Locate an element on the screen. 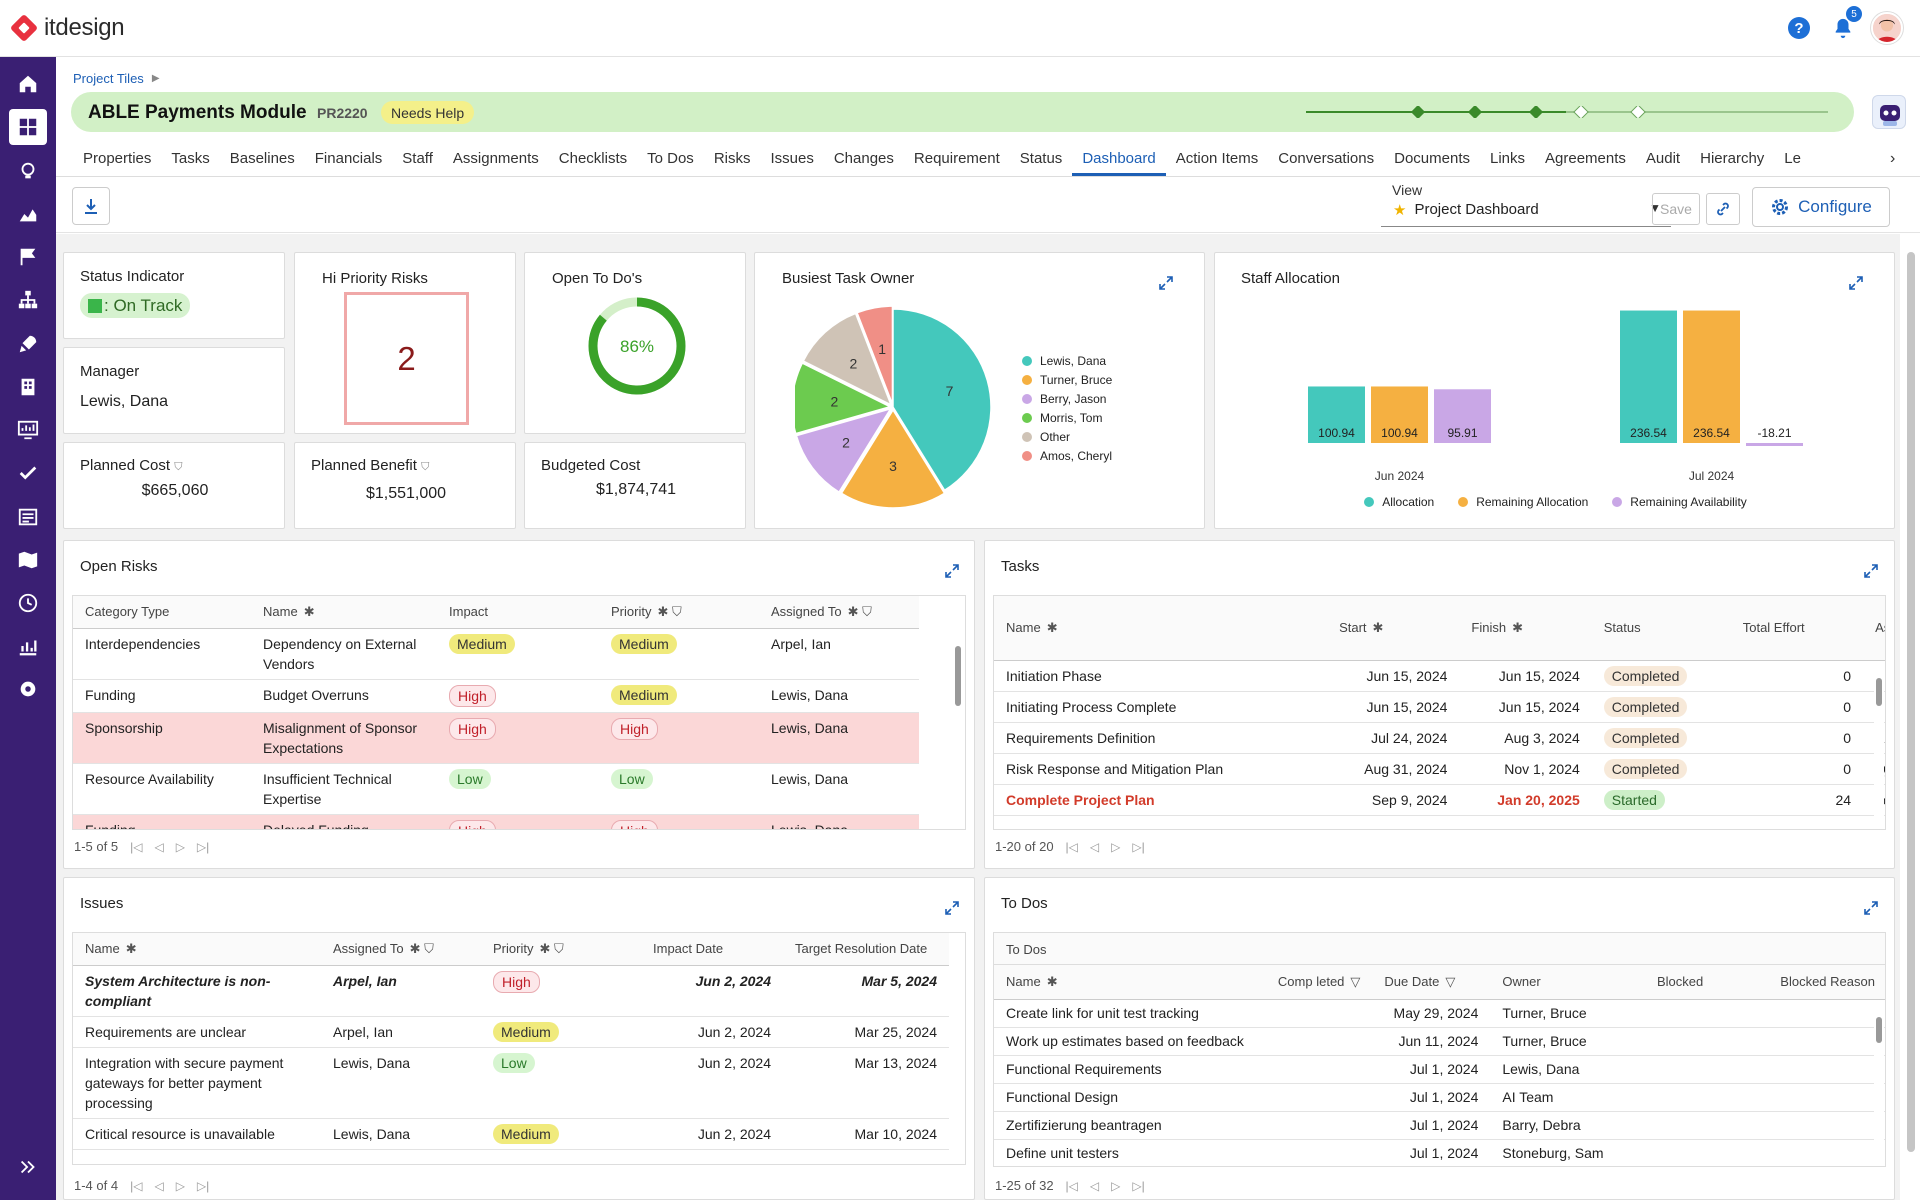  column-header: Comp leted ▽ is located at coordinates (1319, 982).